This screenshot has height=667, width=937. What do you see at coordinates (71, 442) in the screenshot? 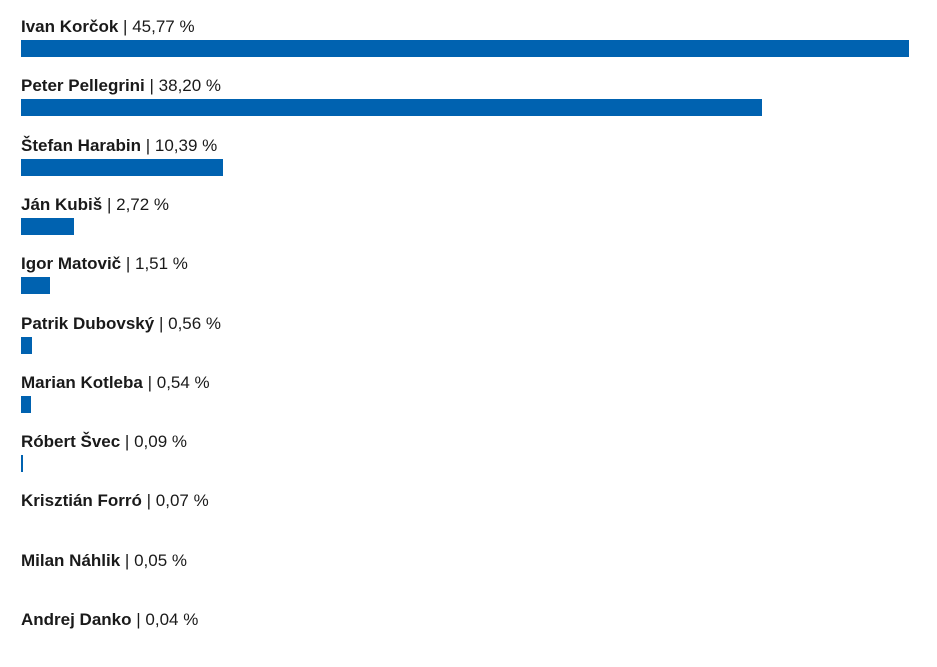
I see `candidate-name: Róbert Švec` at bounding box center [71, 442].